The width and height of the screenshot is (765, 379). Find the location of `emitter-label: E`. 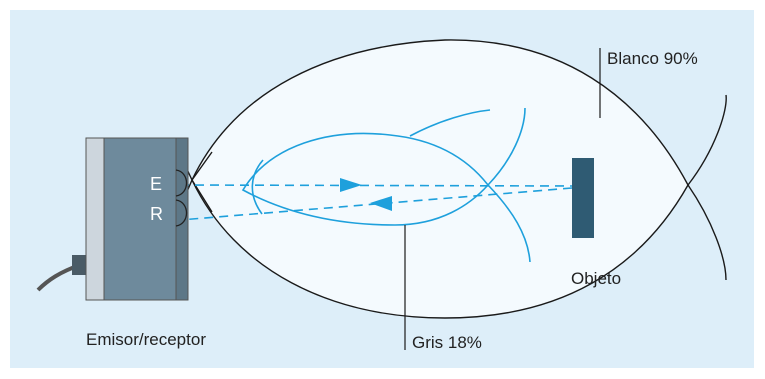

emitter-label: E is located at coordinates (156, 184).